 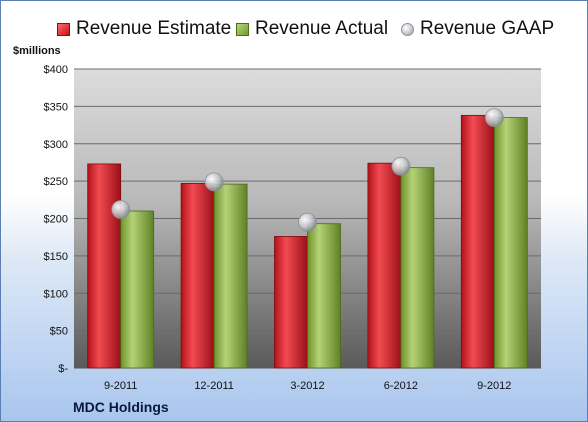 I want to click on legend-label-estimate: Revenue Estimate, so click(x=154, y=28).